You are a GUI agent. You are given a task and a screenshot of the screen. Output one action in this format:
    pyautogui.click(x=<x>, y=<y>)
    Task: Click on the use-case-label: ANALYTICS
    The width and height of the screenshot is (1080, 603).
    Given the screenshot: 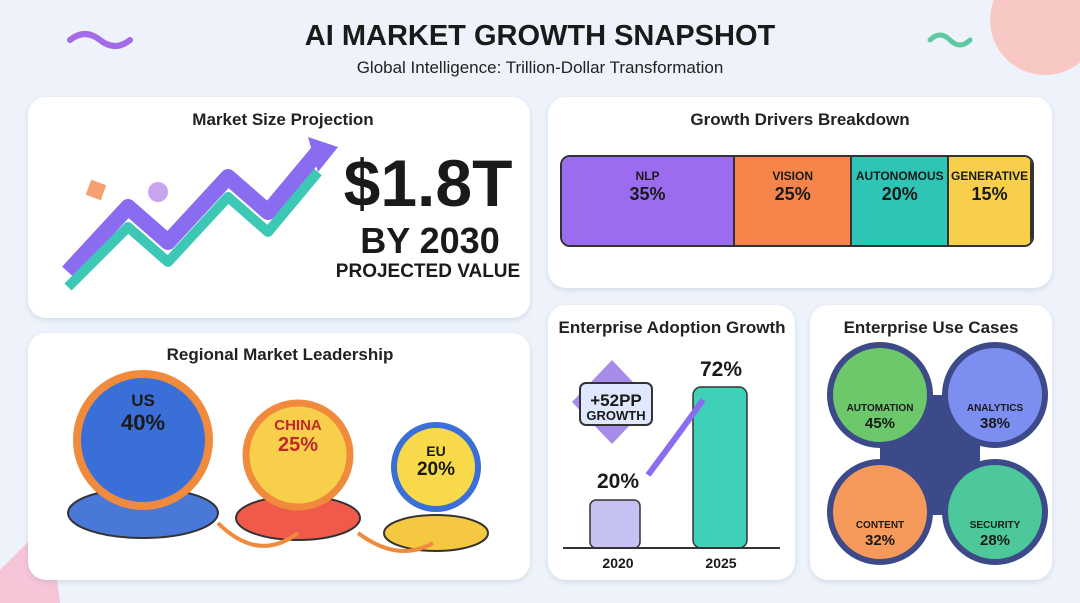 What is the action you would take?
    pyautogui.click(x=995, y=408)
    